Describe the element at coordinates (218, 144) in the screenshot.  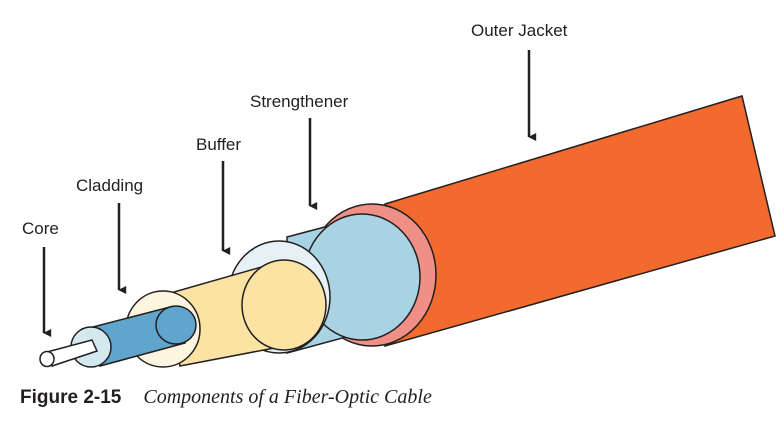
I see `label-buffer: Buffer` at that location.